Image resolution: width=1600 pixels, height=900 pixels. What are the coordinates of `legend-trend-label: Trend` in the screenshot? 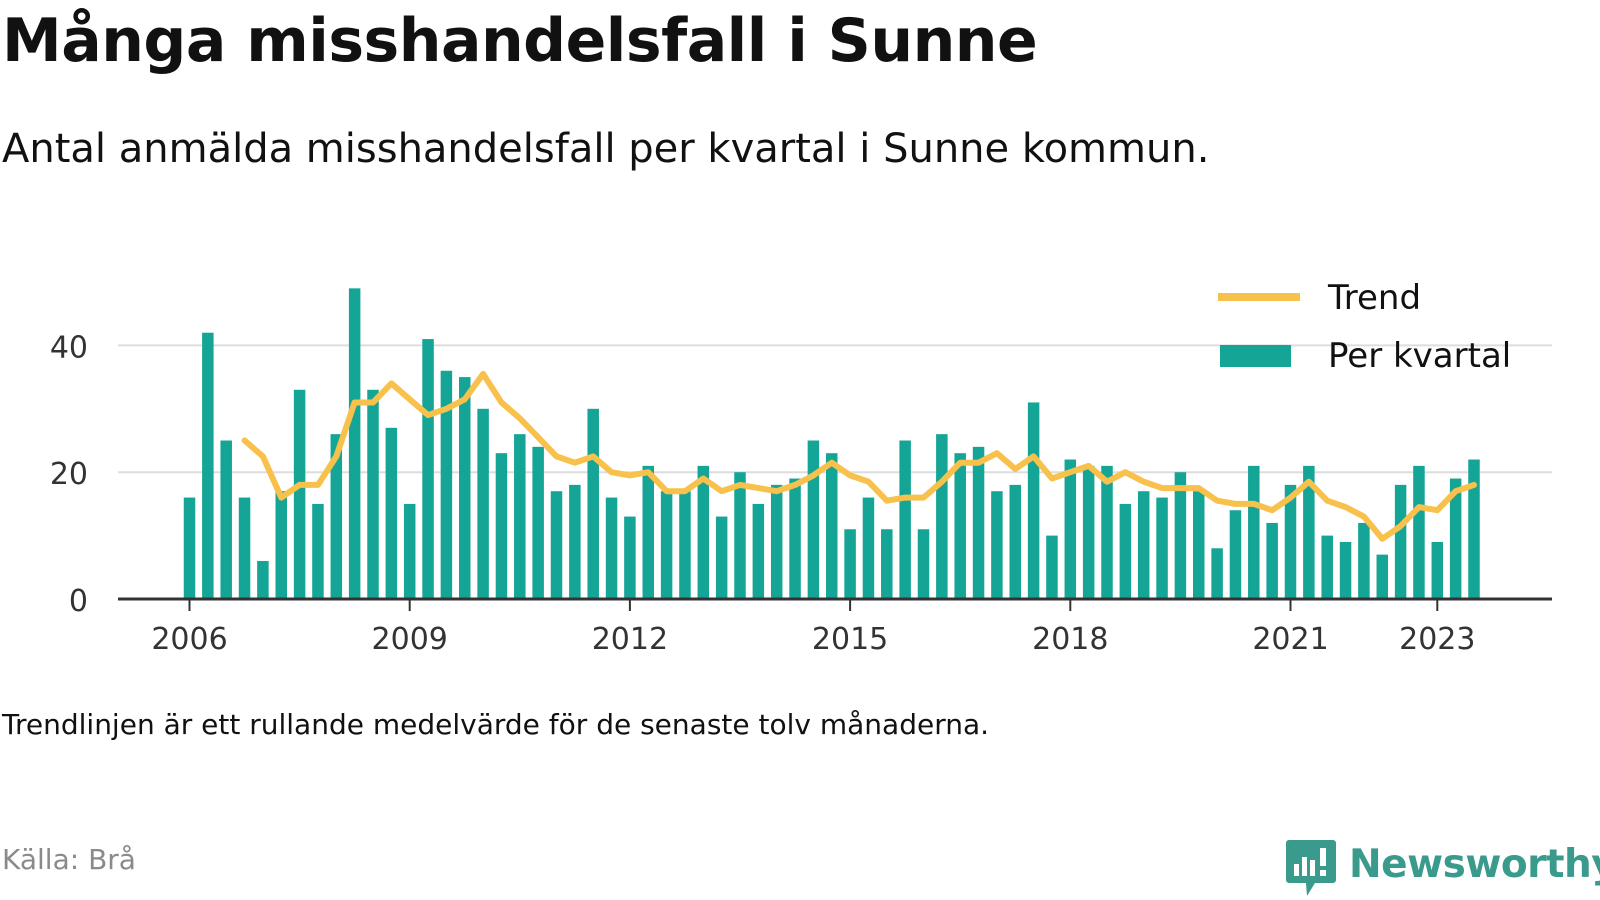 It's located at (1374, 298).